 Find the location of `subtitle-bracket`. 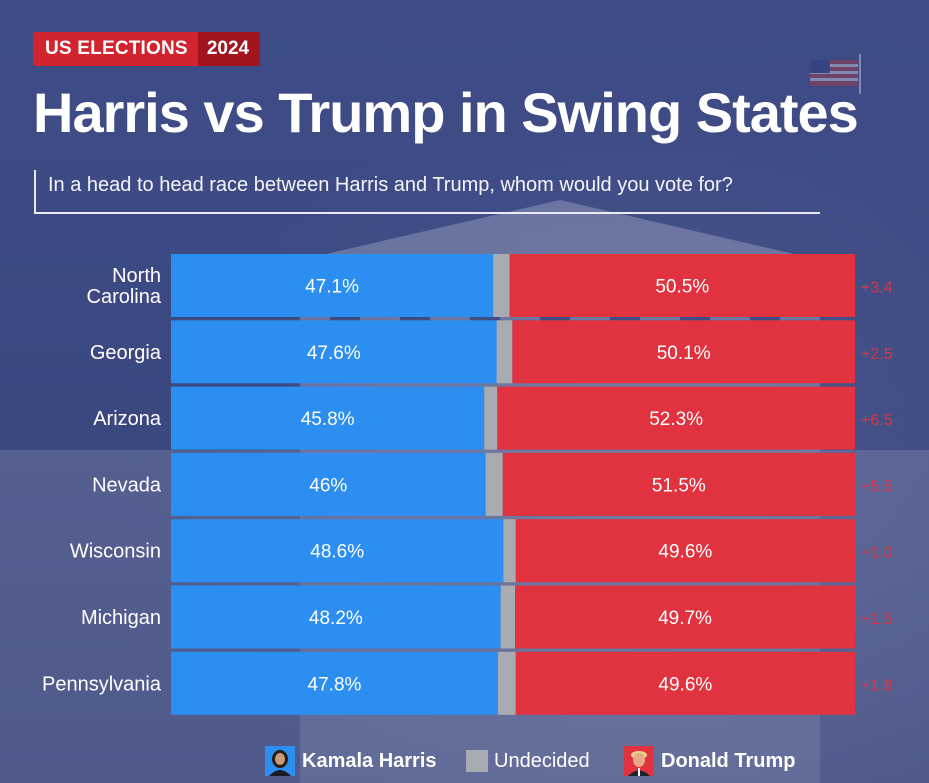

subtitle-bracket is located at coordinates (427, 192).